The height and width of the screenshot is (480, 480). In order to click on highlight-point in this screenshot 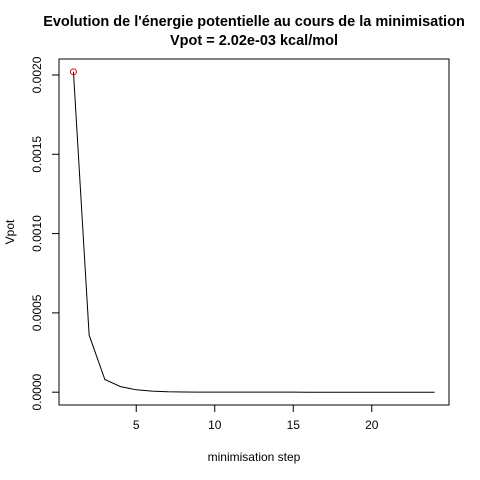, I will do `click(73, 72)`.